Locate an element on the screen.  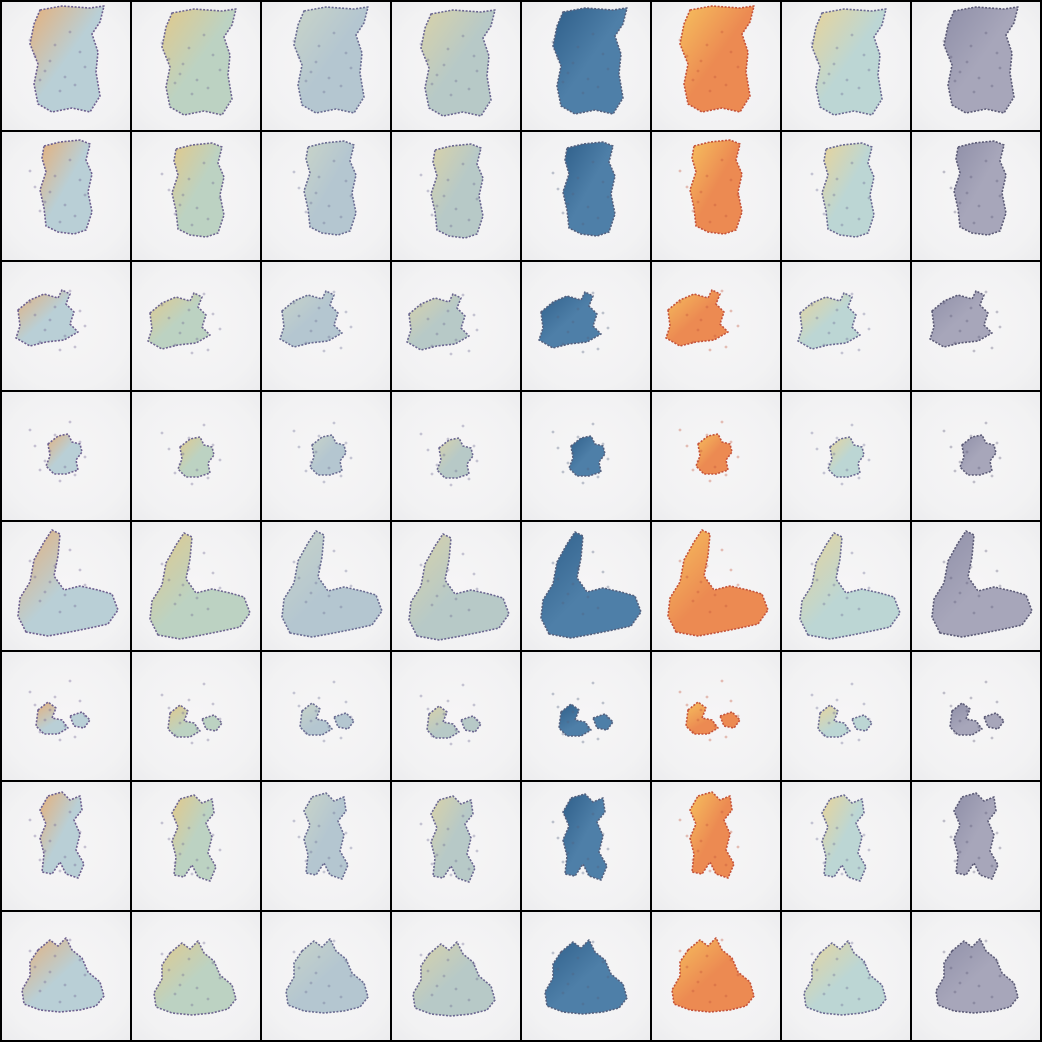
grid-cell-r3-c4 is located at coordinates (456, 326).